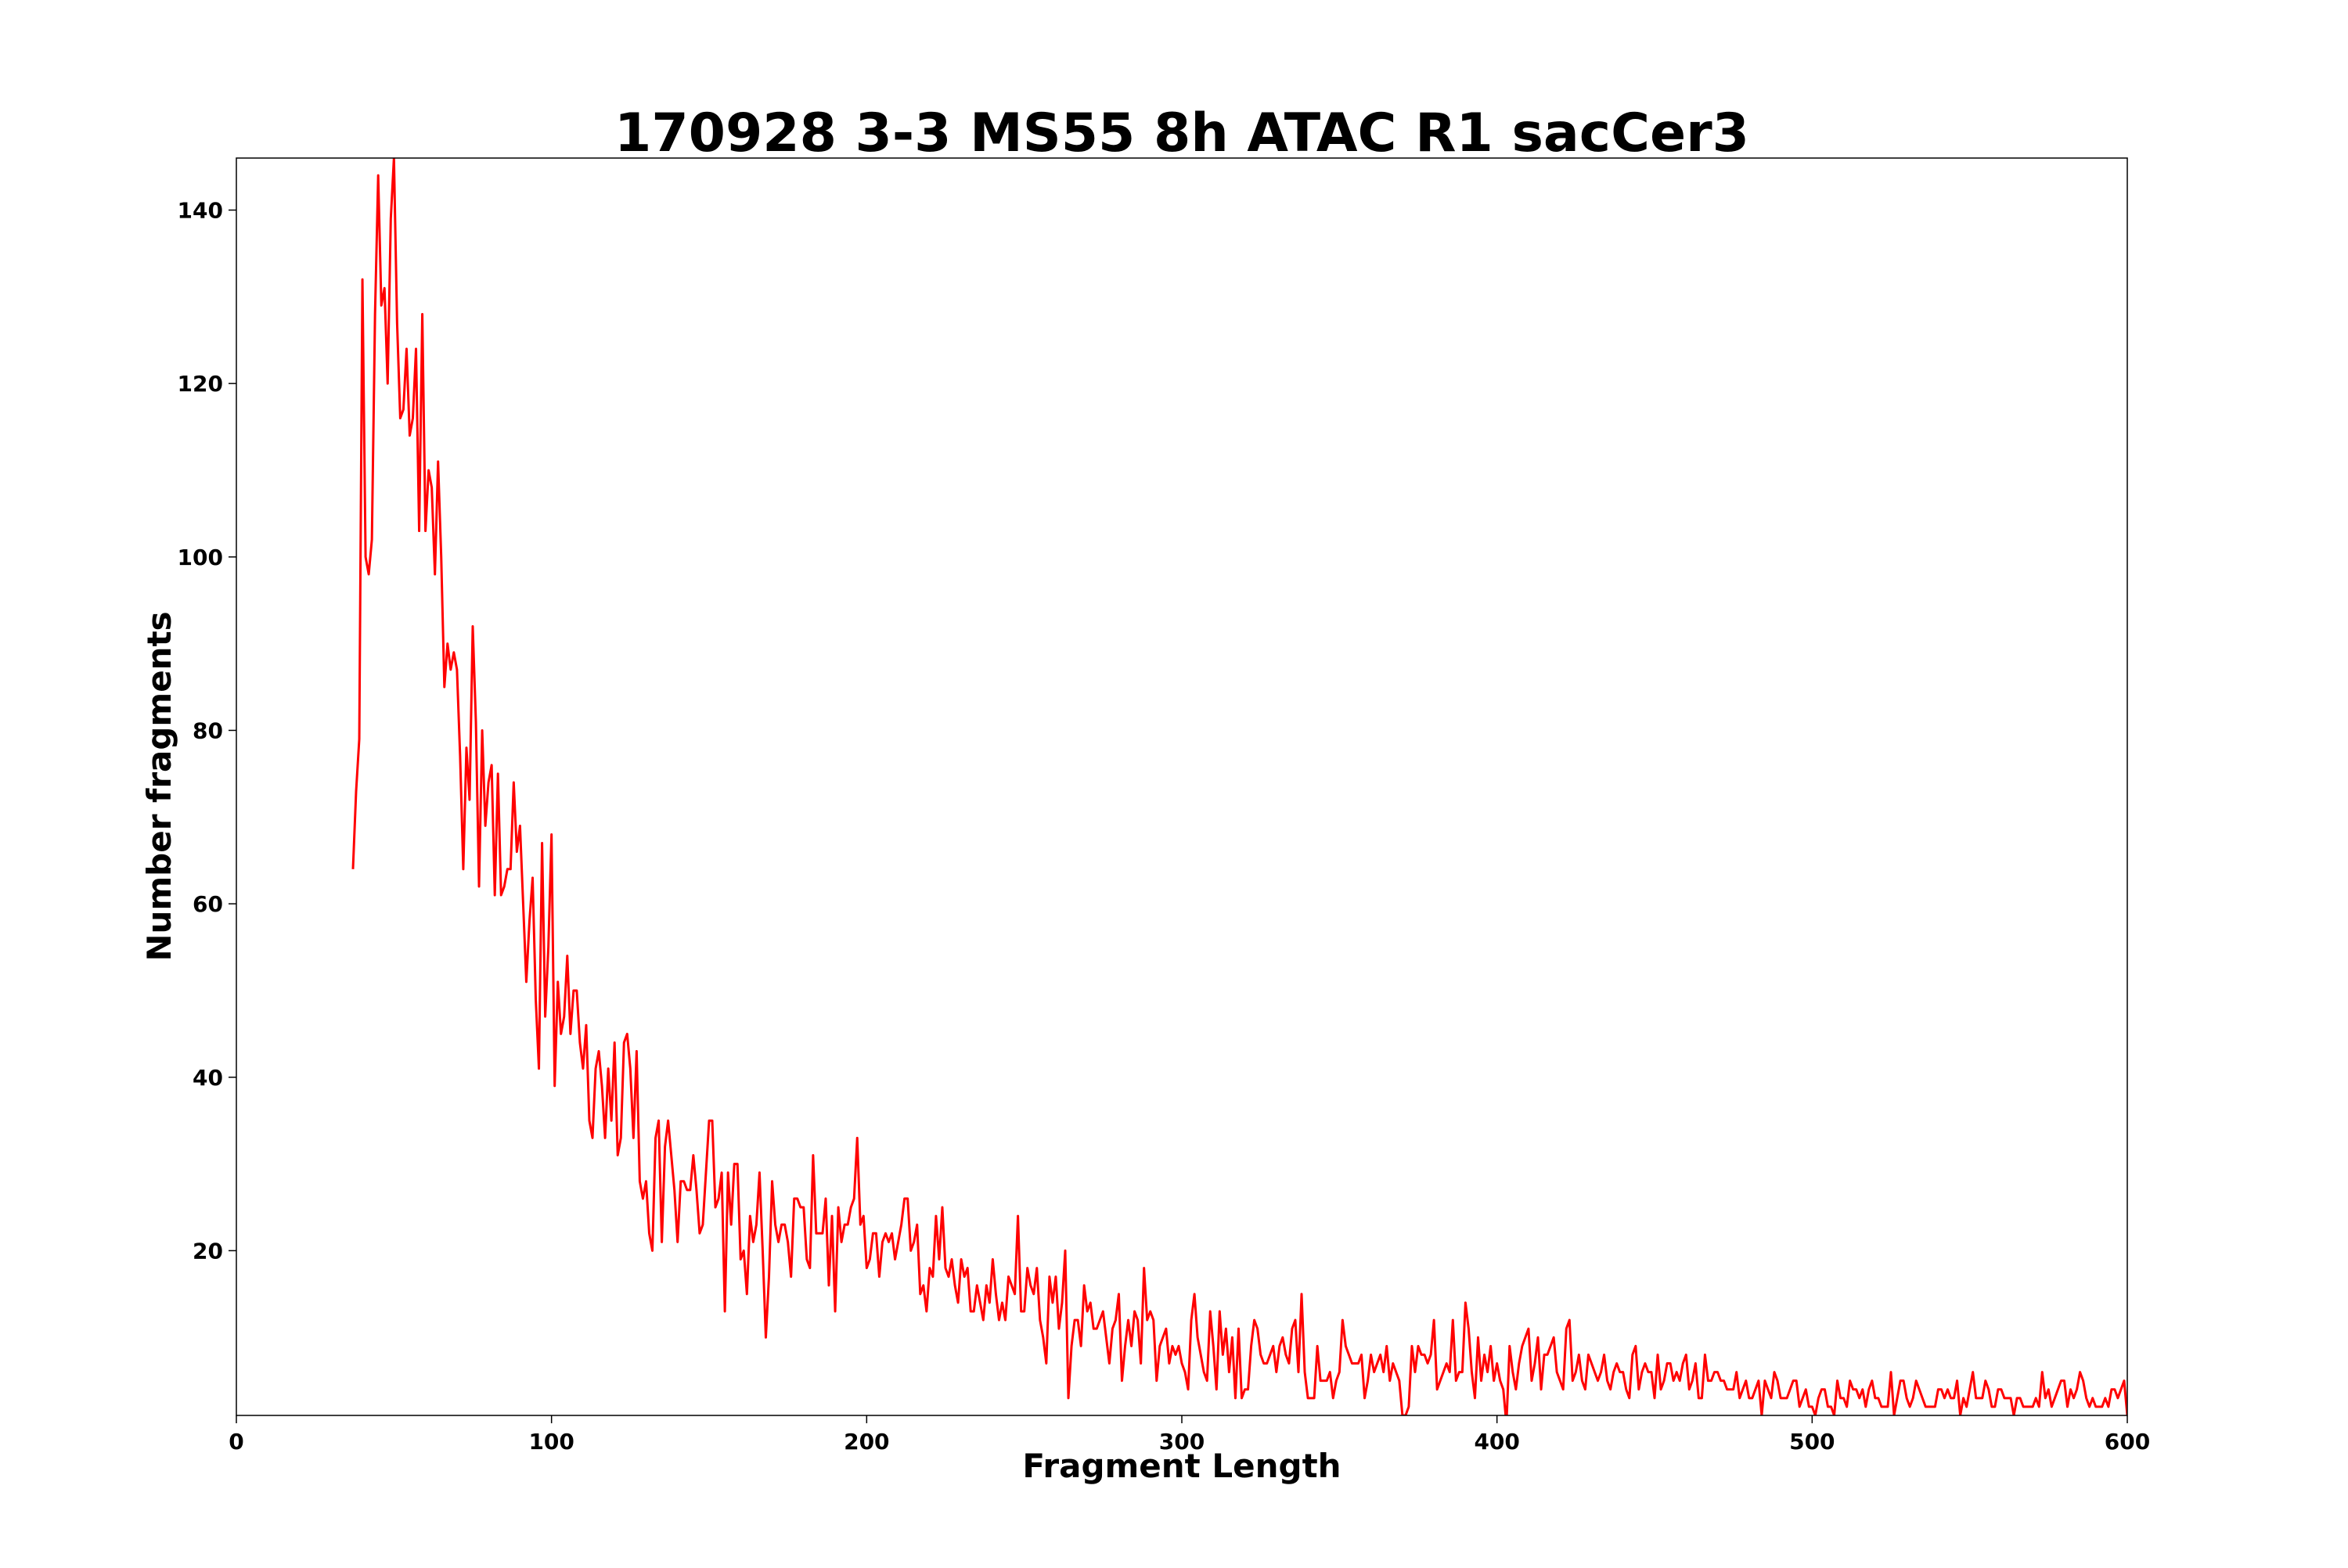  What do you see at coordinates (200, 557) in the screenshot?
I see `y-tick-label: 100` at bounding box center [200, 557].